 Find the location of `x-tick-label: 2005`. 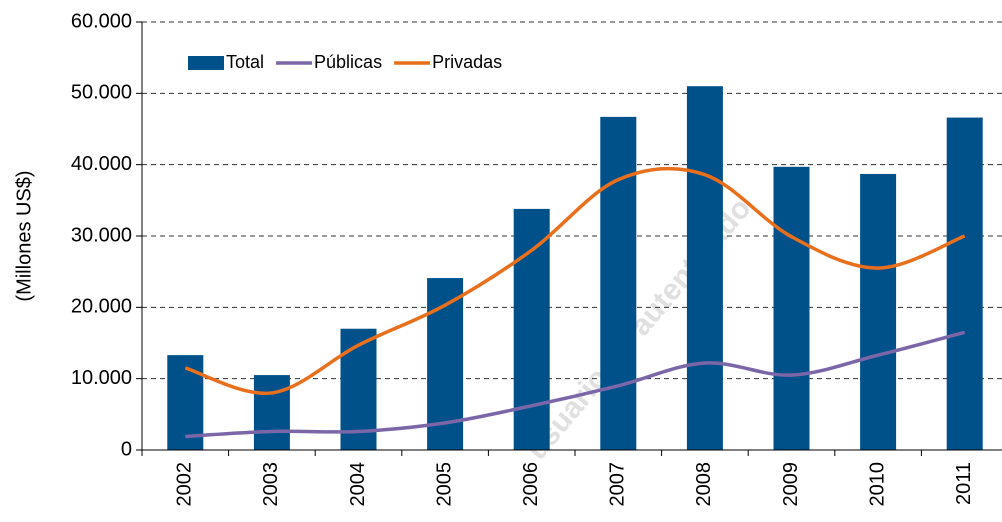

x-tick-label: 2005 is located at coordinates (444, 484).